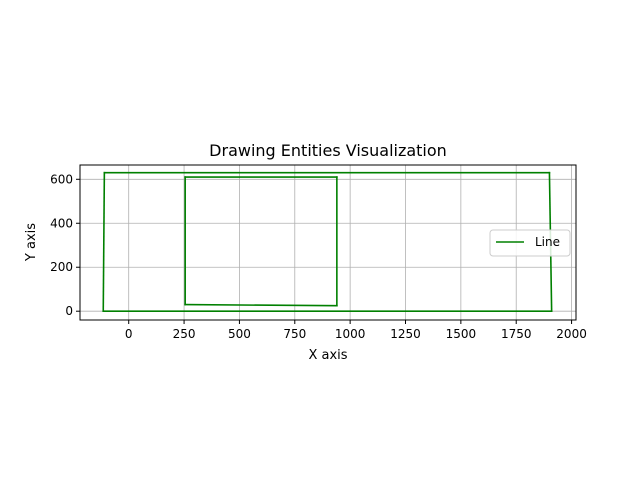 This screenshot has height=484, width=640. I want to click on x-tick-label: 500, so click(239, 334).